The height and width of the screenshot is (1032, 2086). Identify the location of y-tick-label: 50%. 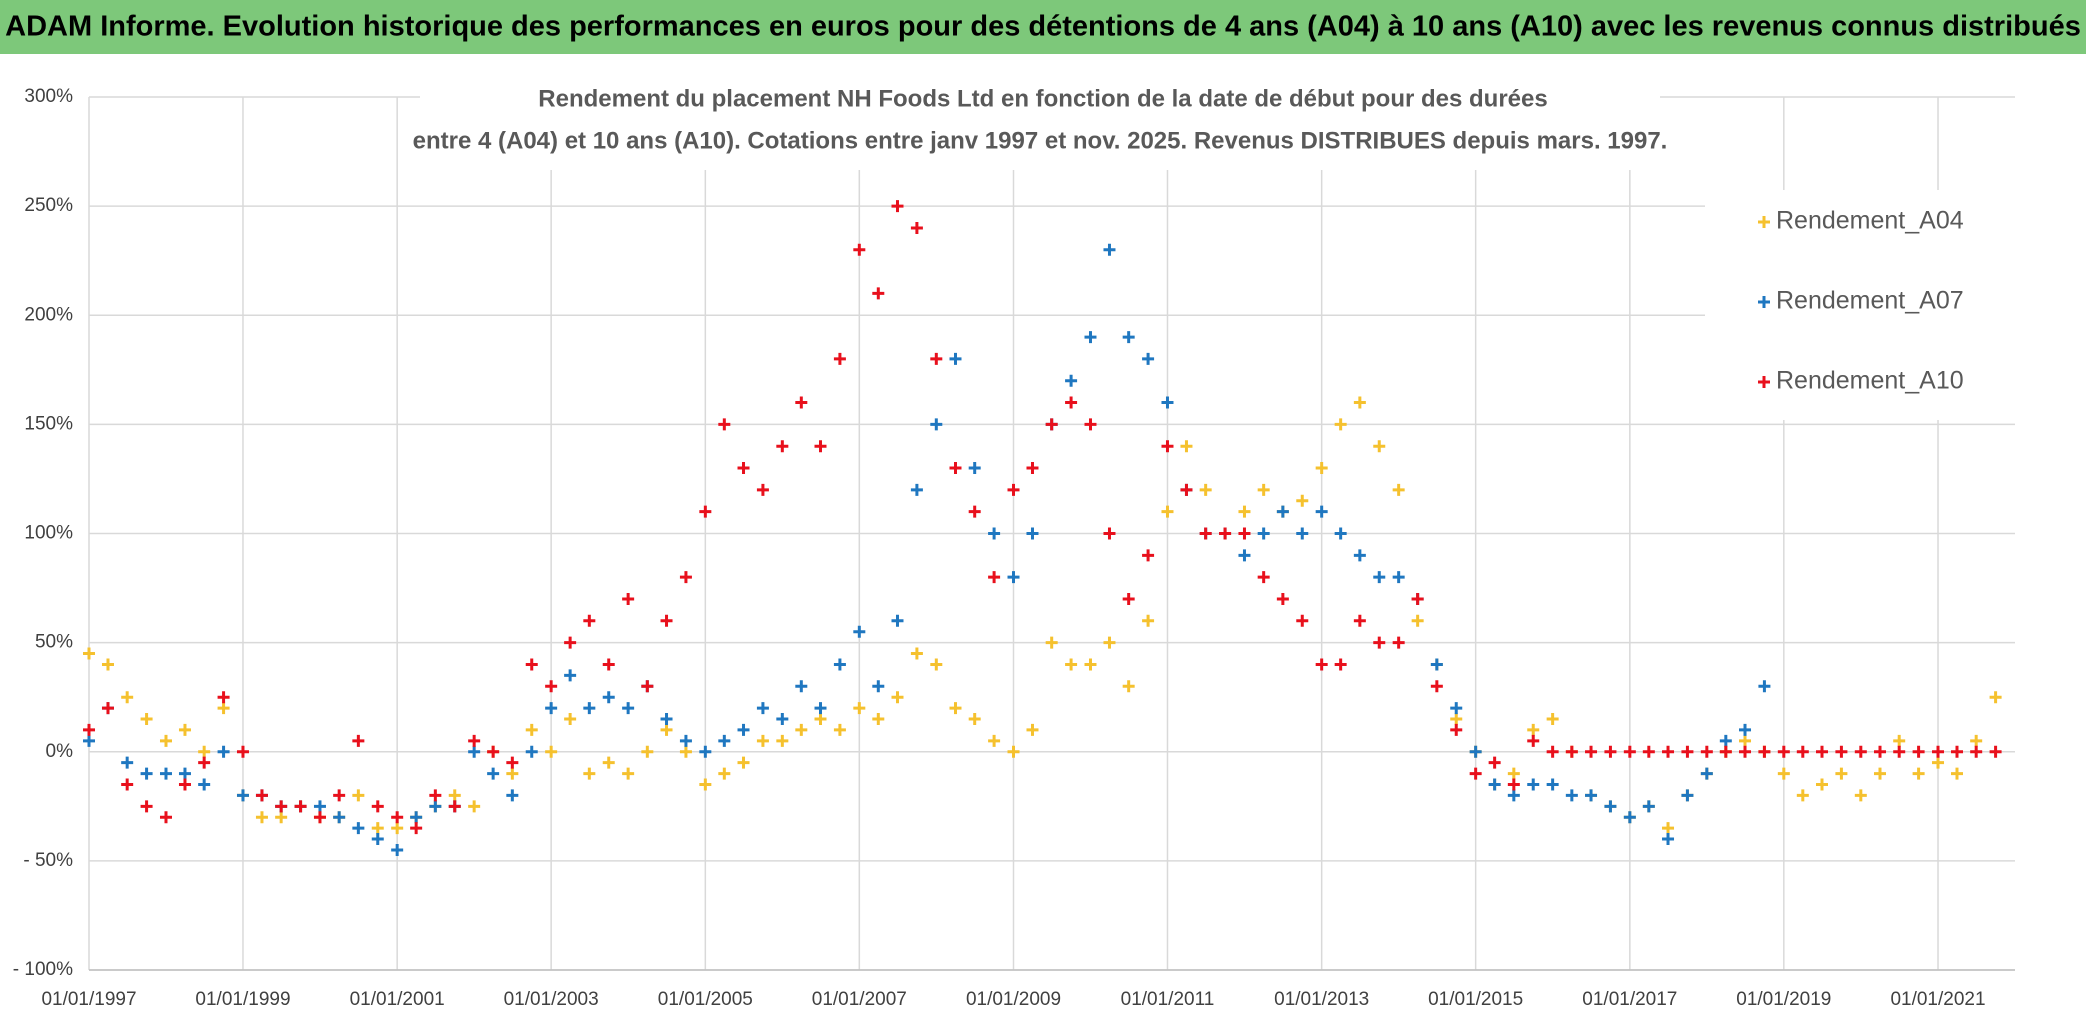
(54, 642).